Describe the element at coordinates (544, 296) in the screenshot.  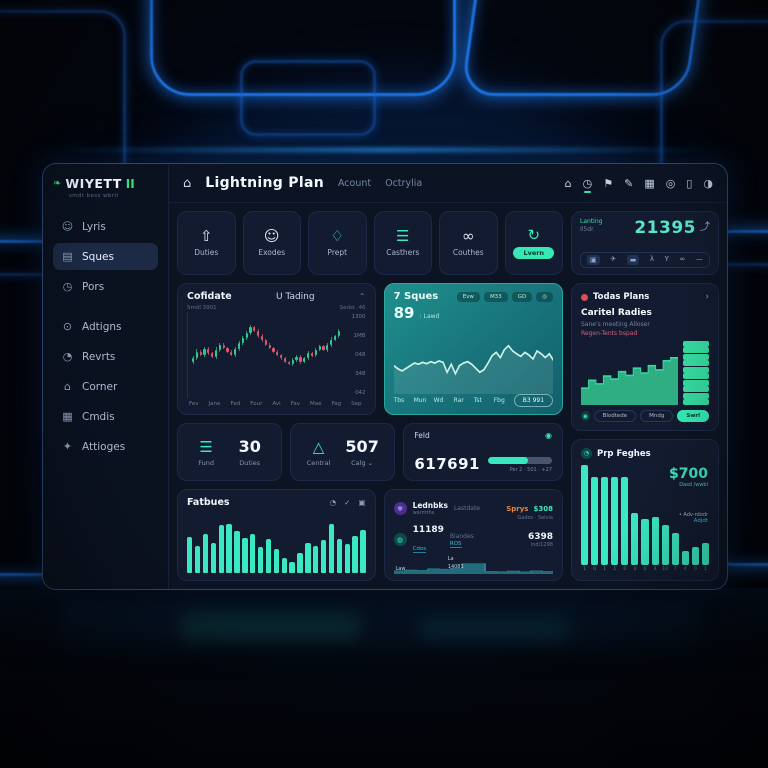
I see `sques-search-icon: ◎` at that location.